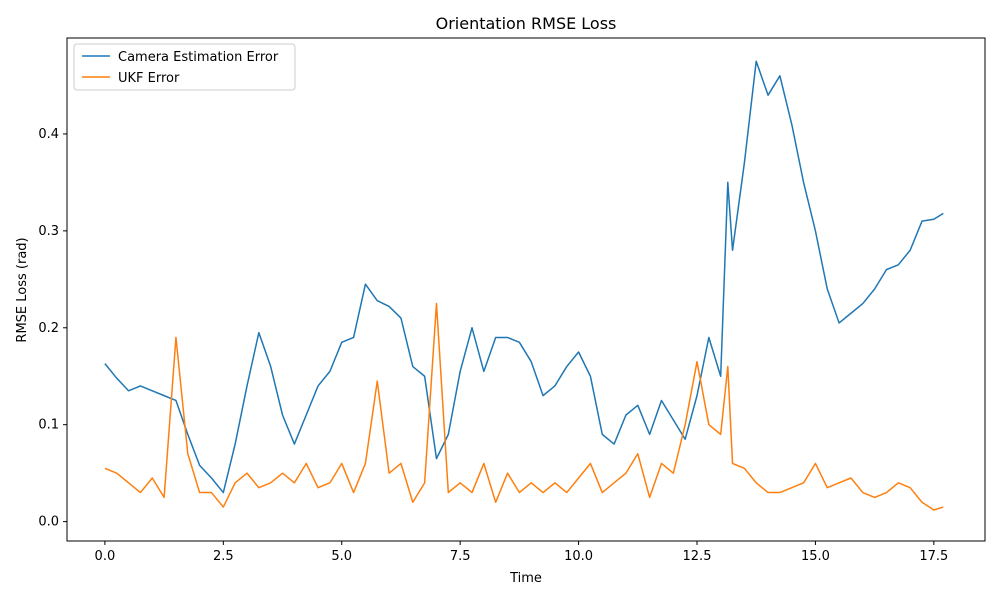  Describe the element at coordinates (198, 57) in the screenshot. I see `legend-label: Camera Estimation Error` at that location.